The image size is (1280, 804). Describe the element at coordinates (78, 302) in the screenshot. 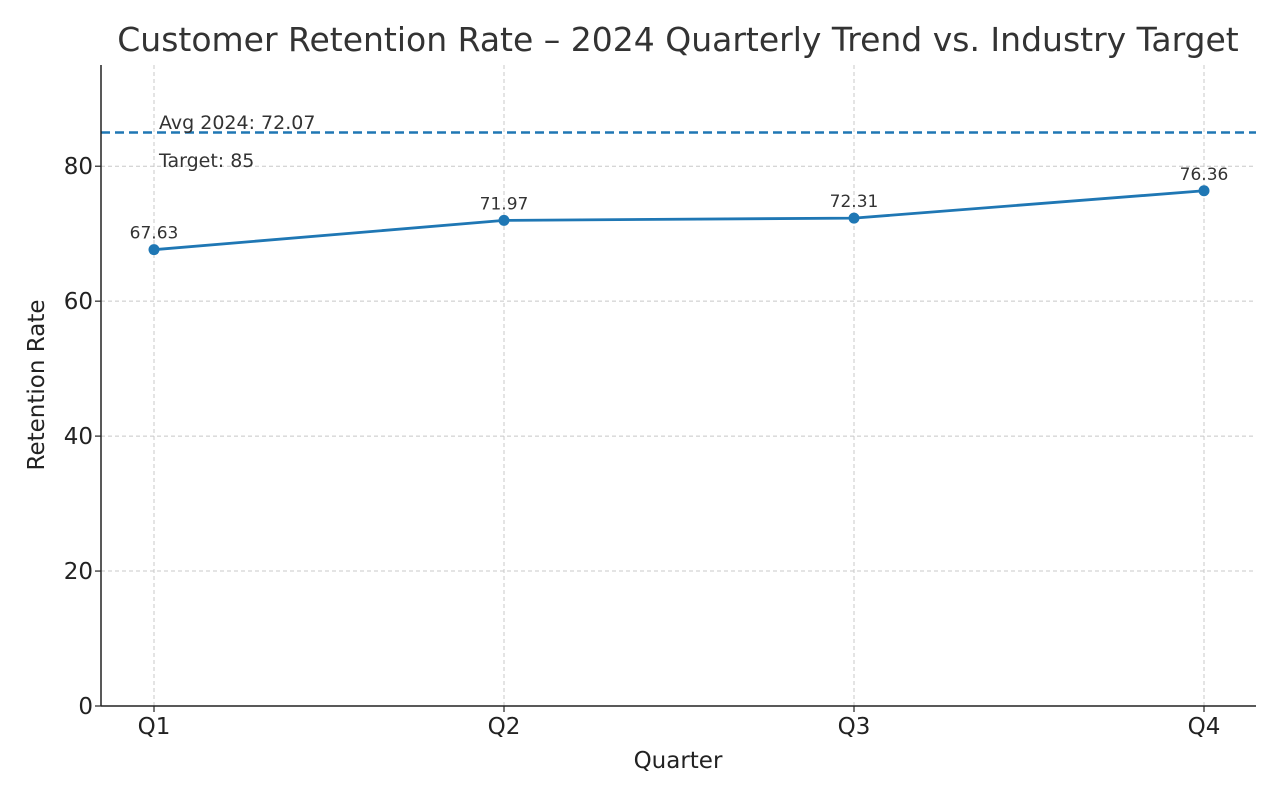

I see `y-tick-label: 60` at that location.